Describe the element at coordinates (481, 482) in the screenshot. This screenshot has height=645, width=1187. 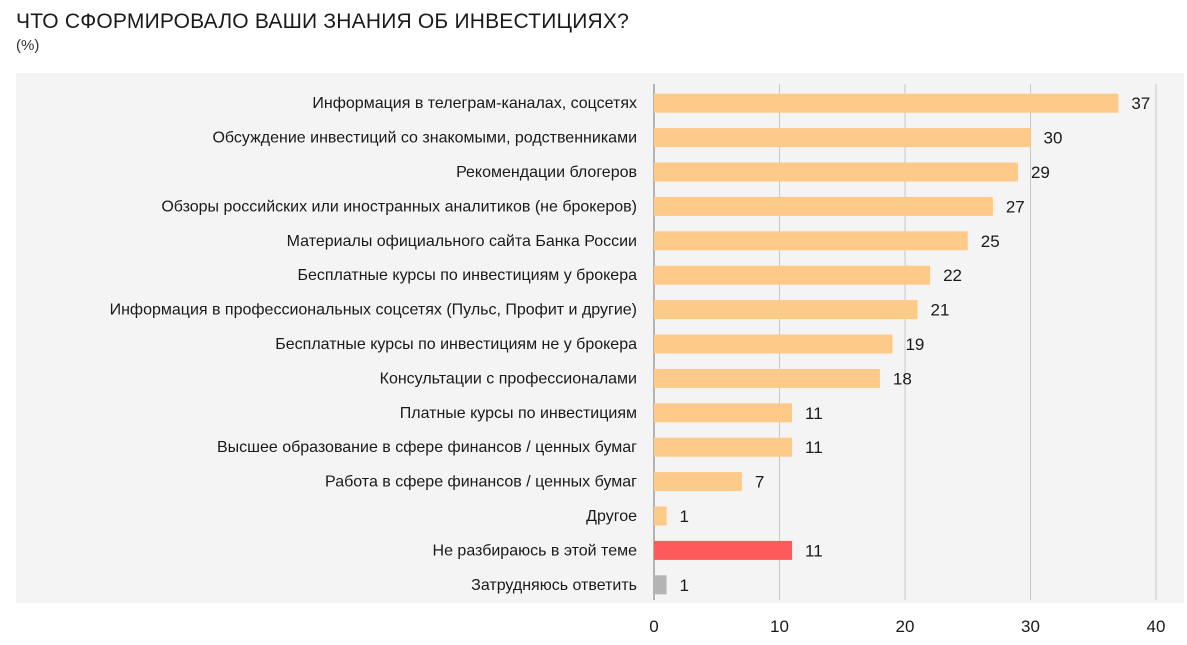
I see `category-label: Работа в сфере финансов / ценных бумаг` at that location.